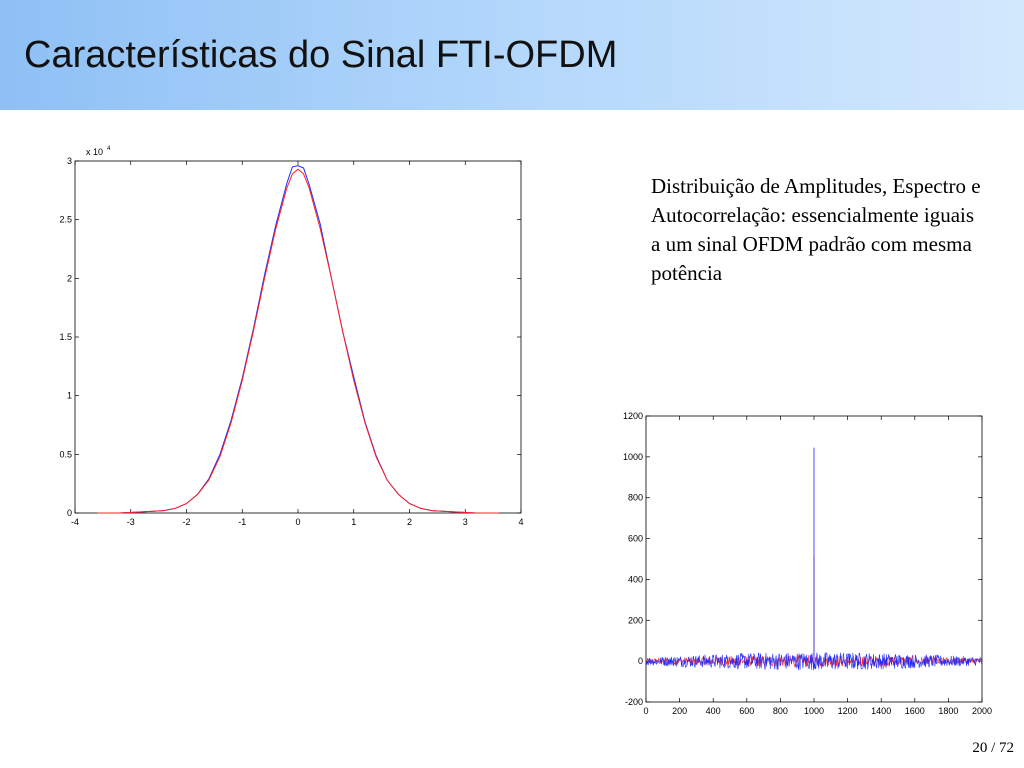 This screenshot has height=768, width=1024. Describe the element at coordinates (65, 454) in the screenshot. I see `chart0-y-tick-label: 0.5` at that location.